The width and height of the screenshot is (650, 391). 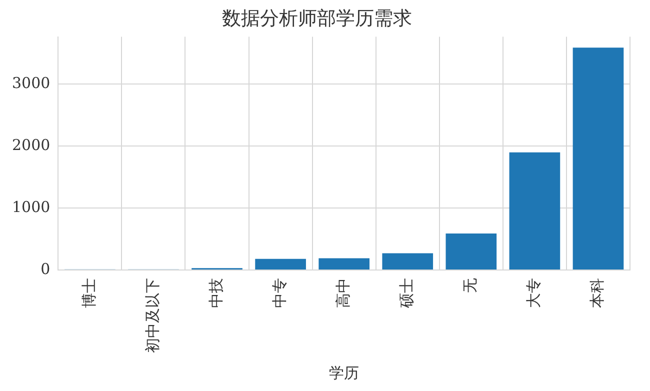 What do you see at coordinates (407, 293) in the screenshot?
I see `x-tick-label: 硕士` at bounding box center [407, 293].